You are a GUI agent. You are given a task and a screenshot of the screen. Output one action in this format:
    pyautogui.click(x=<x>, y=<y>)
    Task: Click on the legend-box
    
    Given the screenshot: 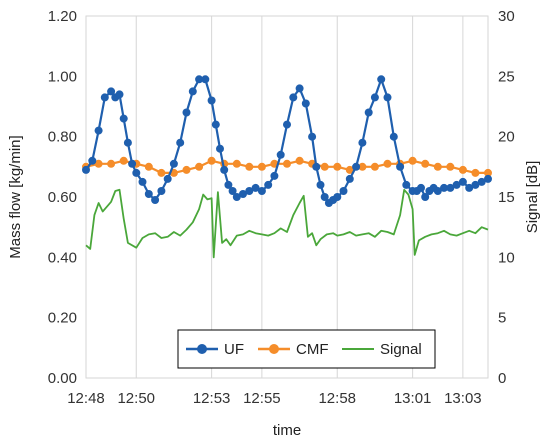 What is the action you would take?
    pyautogui.click(x=306, y=349)
    